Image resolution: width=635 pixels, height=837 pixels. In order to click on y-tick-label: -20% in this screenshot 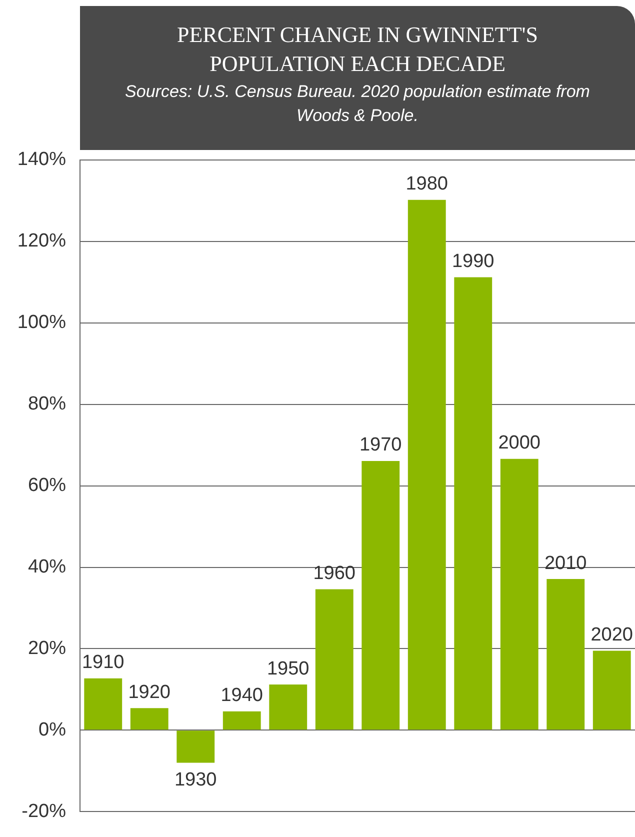, I will do `click(44, 811)`.